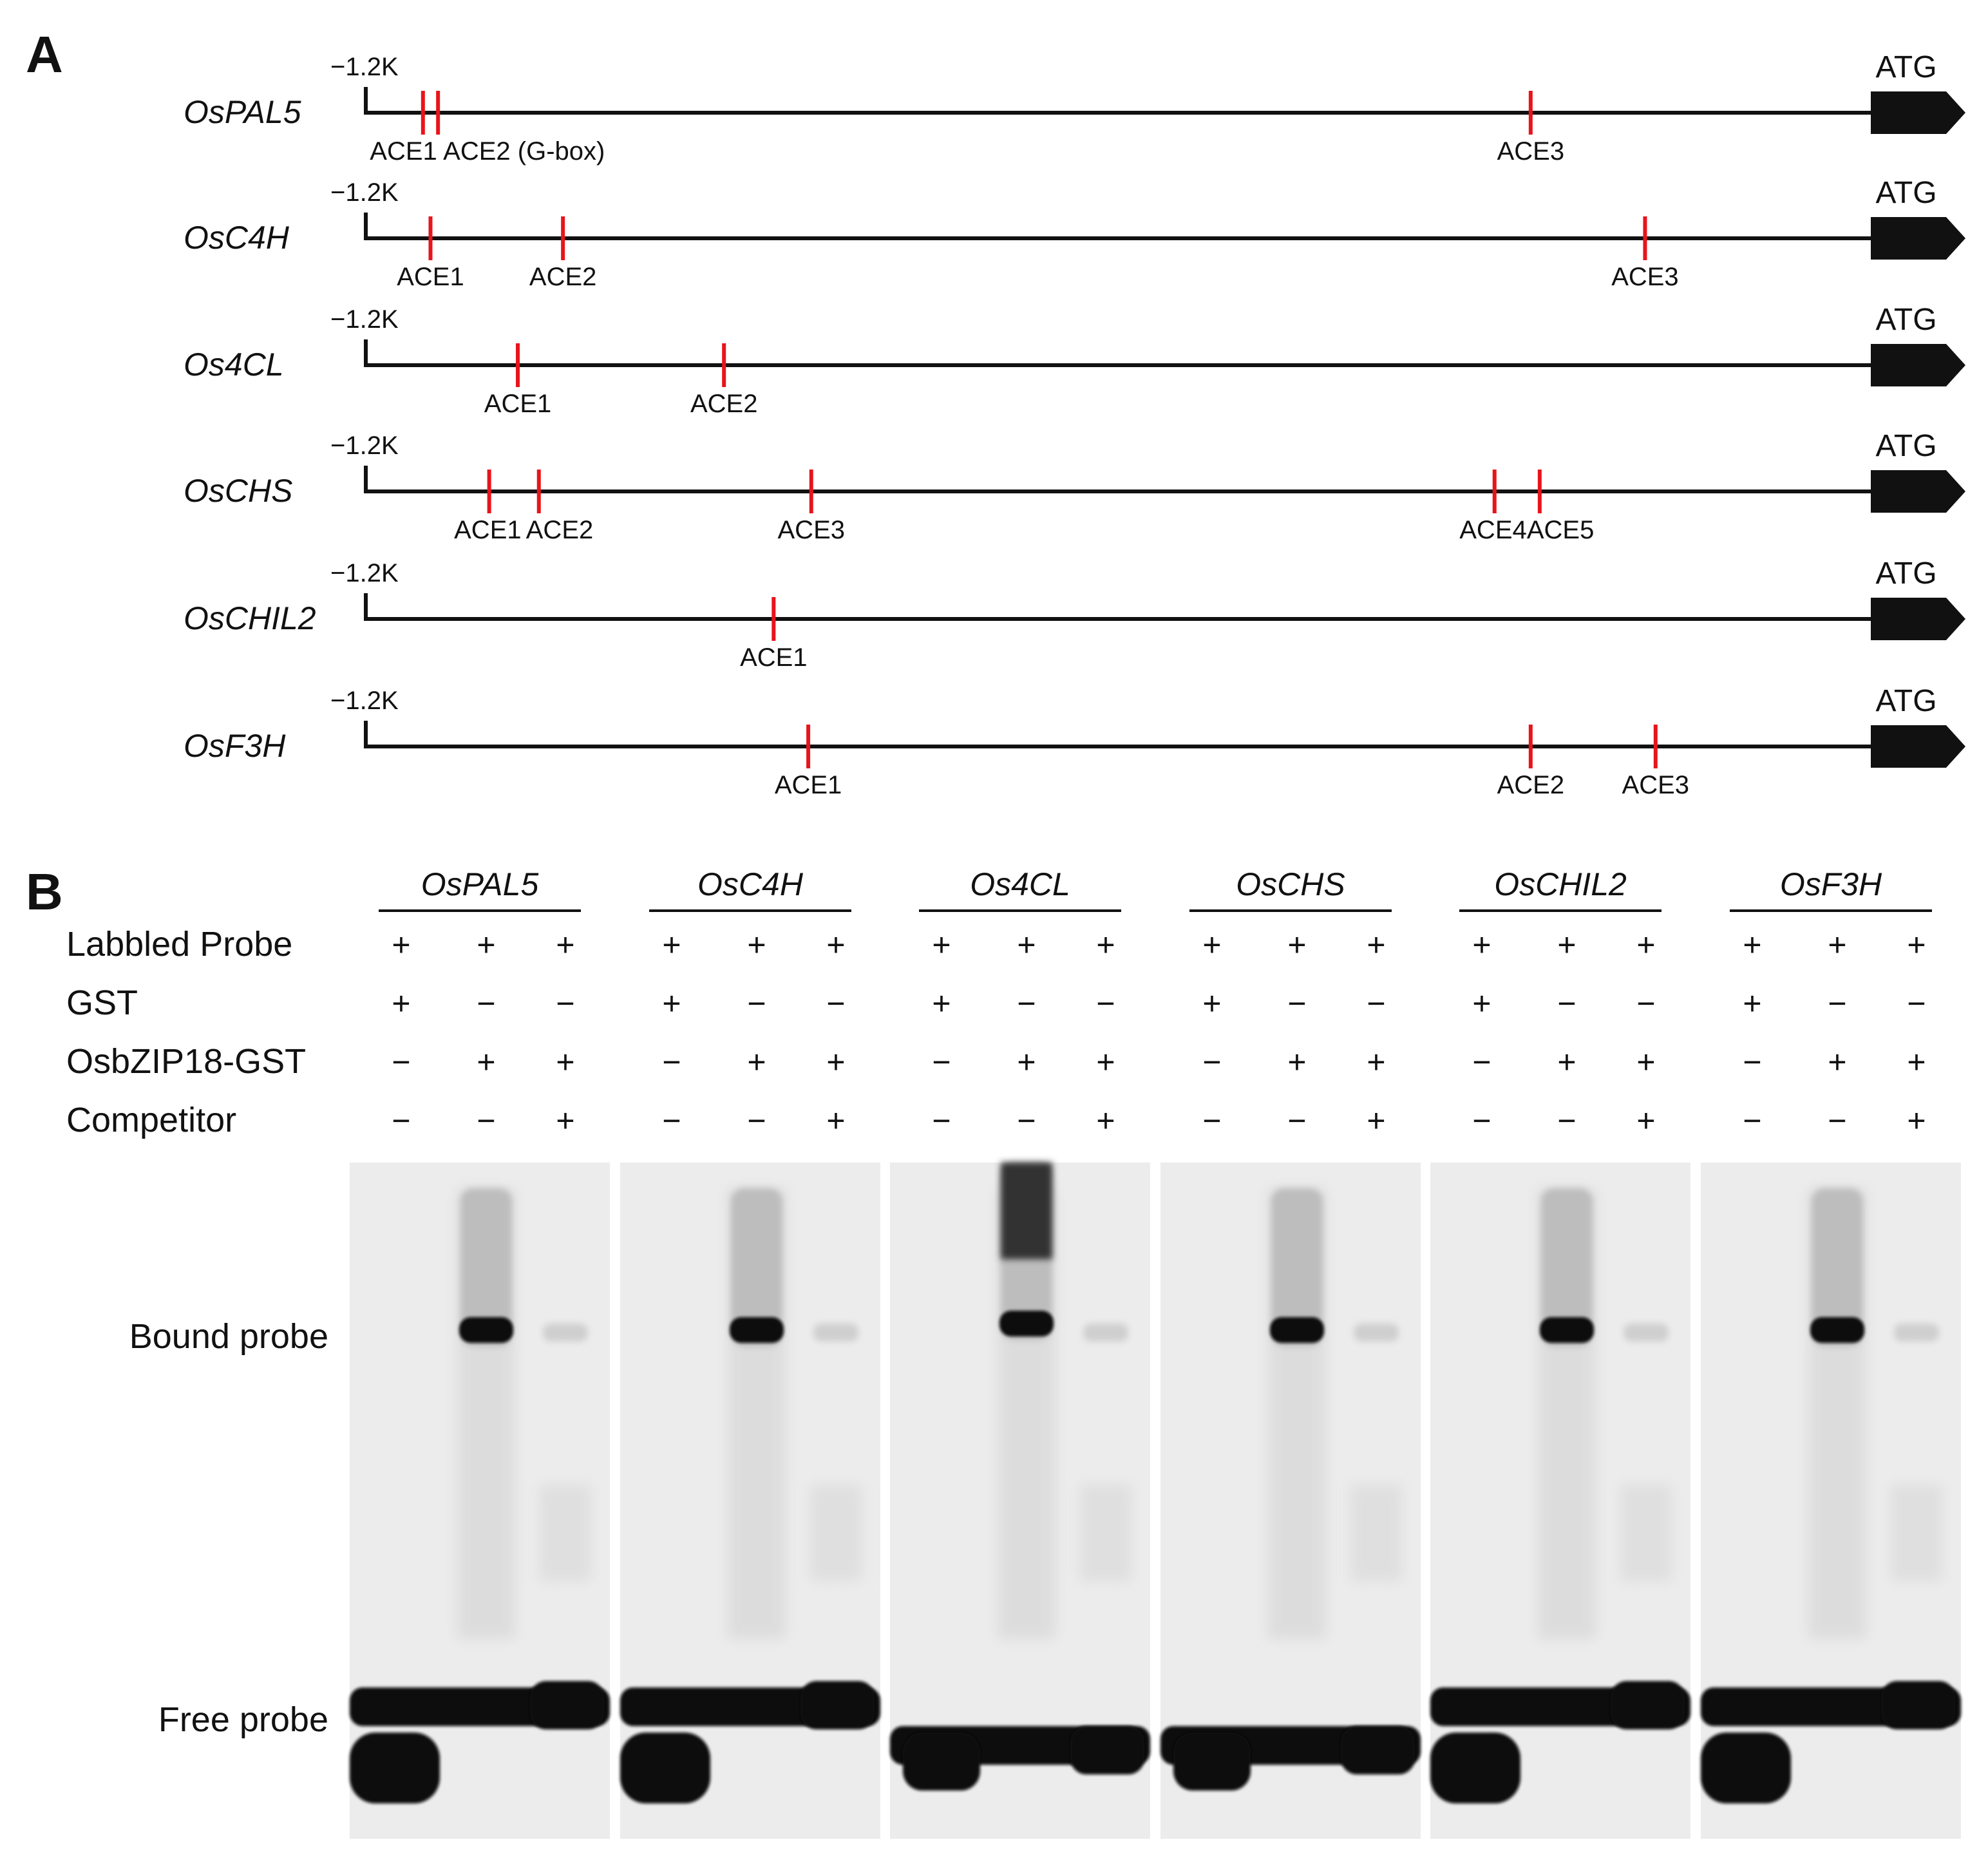 This screenshot has width=1988, height=1862. Describe the element at coordinates (234, 365) in the screenshot. I see `gene-label-os4cl: Os4CL` at that location.